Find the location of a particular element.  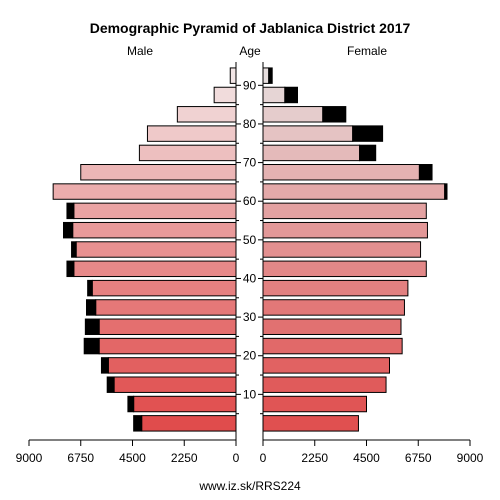

age-tick-label: 90 is located at coordinates (250, 85).